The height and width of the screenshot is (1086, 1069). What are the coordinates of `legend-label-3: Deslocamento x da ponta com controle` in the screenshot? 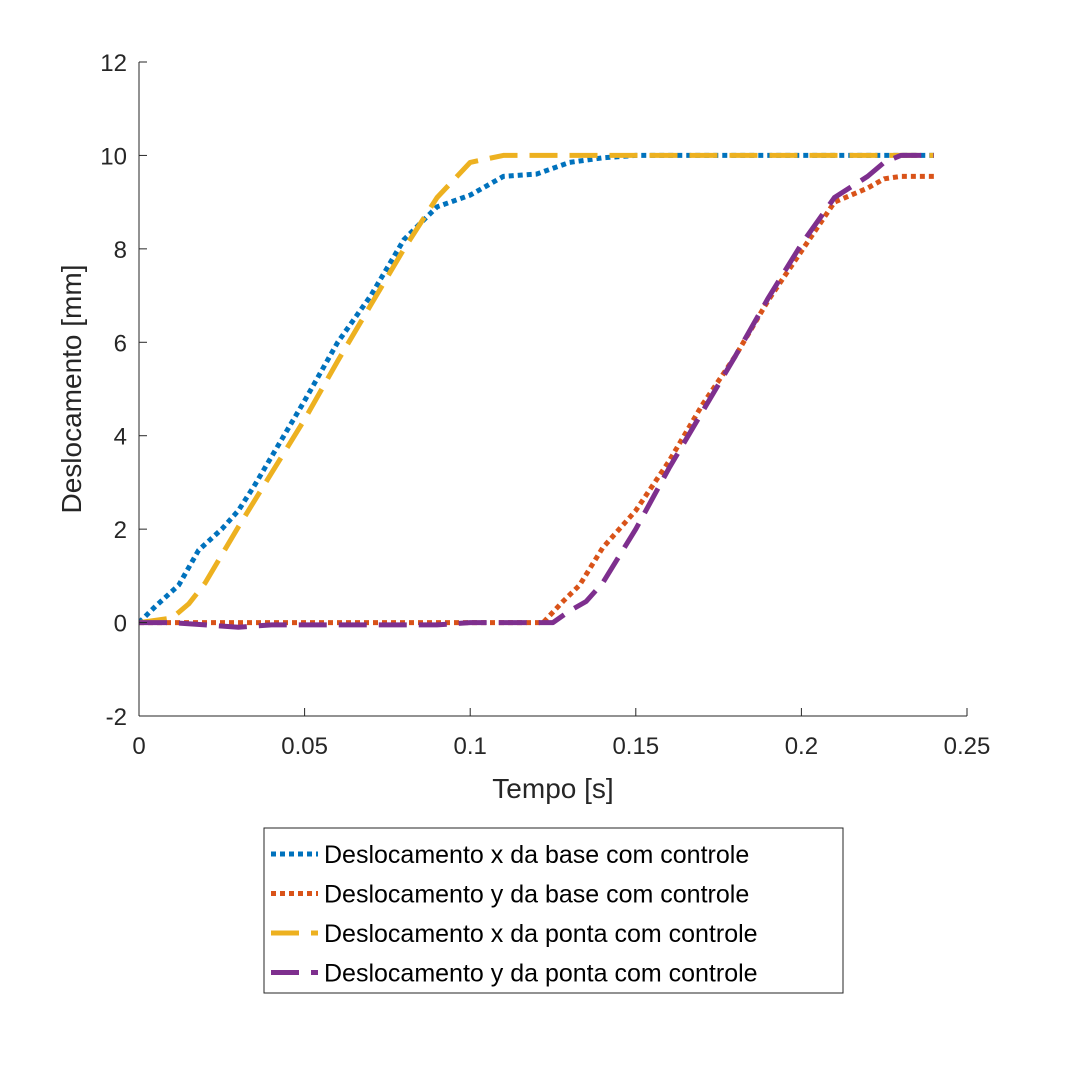 It's located at (541, 934).